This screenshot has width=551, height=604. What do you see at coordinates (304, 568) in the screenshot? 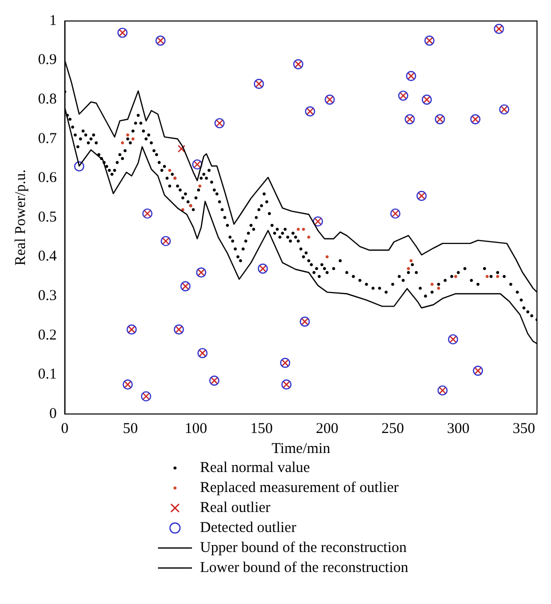
I see `legend-label: Lower bound of the reconstruction` at bounding box center [304, 568].